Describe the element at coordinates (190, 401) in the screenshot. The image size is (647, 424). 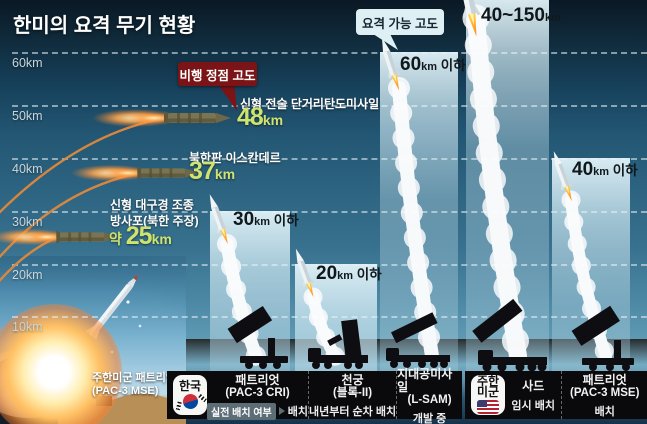
I see `korea-flag-icon` at that location.